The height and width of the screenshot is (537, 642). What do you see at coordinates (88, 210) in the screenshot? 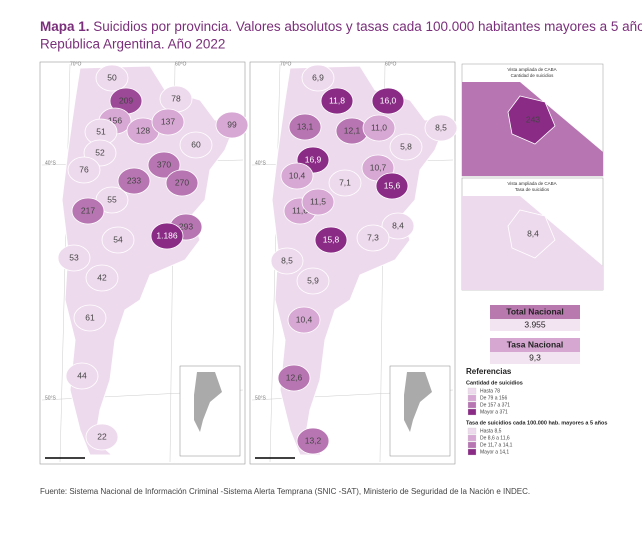
I see `province-label: 217` at bounding box center [88, 210].